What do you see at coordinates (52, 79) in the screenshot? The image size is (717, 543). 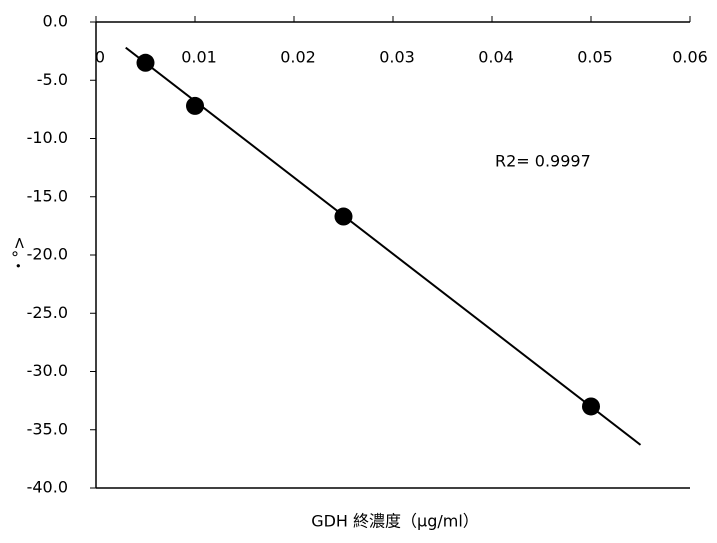 I see `y-tick-label: -5.0` at bounding box center [52, 79].